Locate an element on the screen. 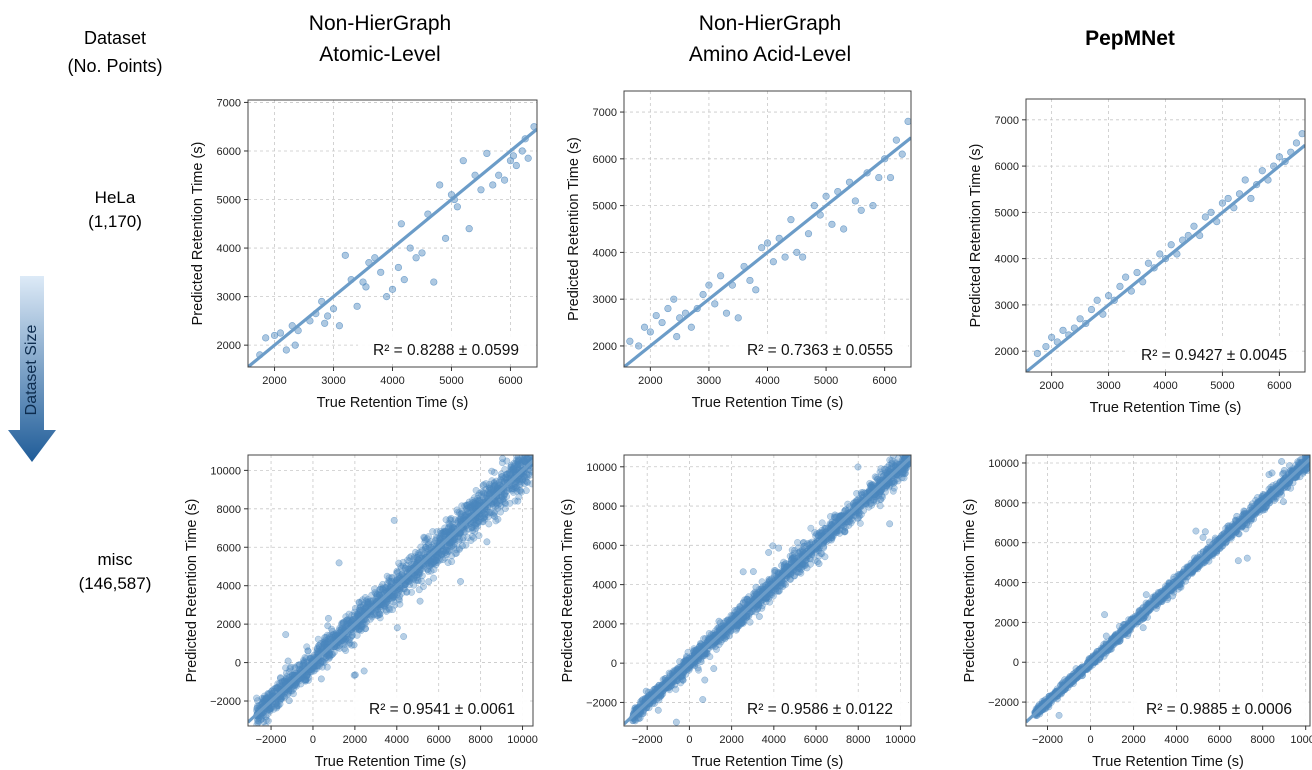 The image size is (1312, 770). dataset-size-arrow-icon is located at coordinates (32, 369).